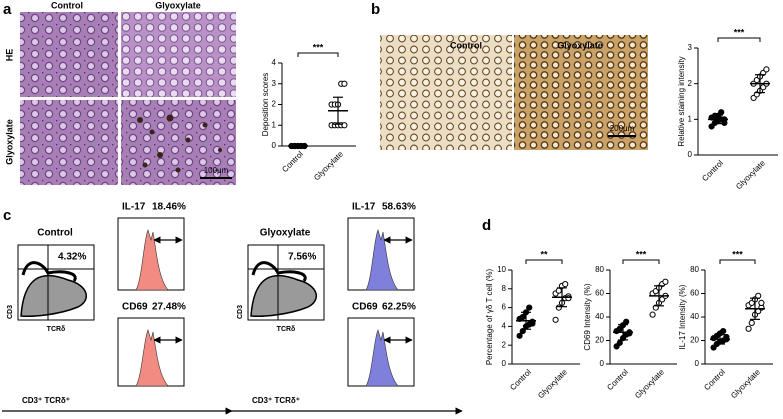  Describe the element at coordinates (9, 142) in the screenshot. I see `row-header: Glyoxylate` at that location.